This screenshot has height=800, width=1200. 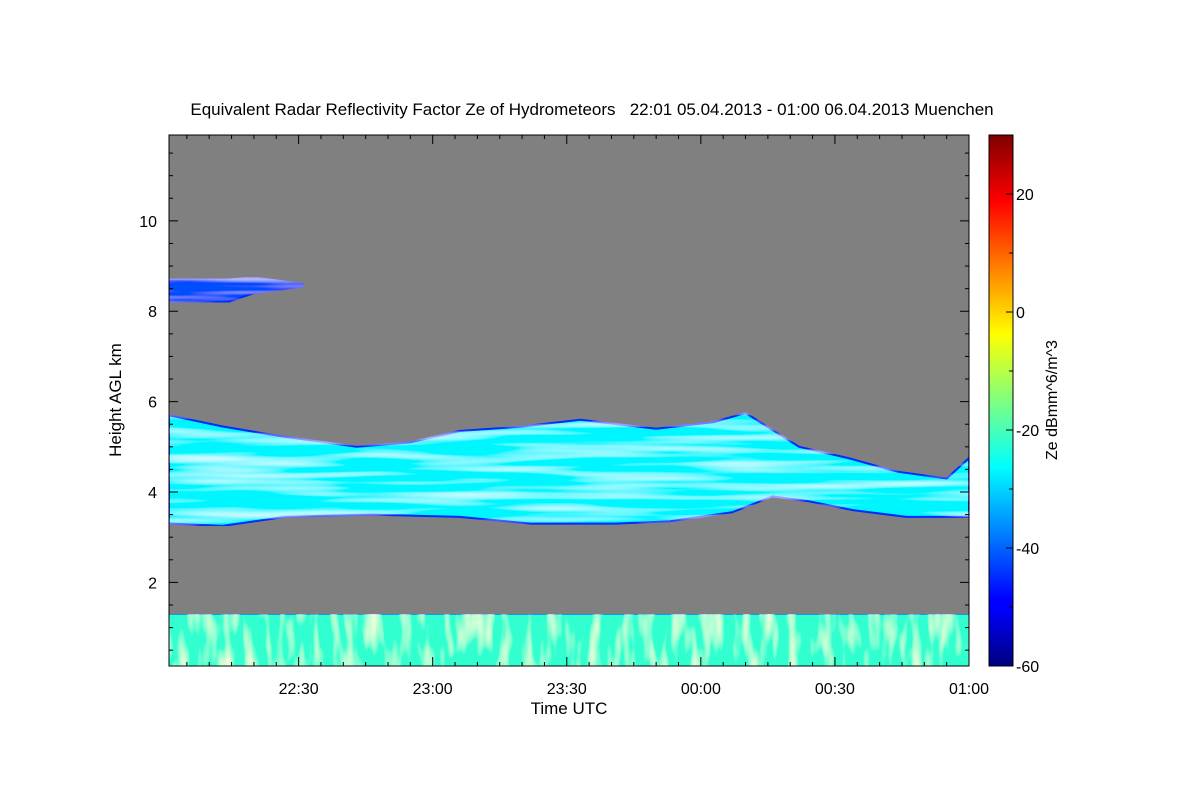 I want to click on colorbar-tick-label: -40, so click(x=1027, y=549).